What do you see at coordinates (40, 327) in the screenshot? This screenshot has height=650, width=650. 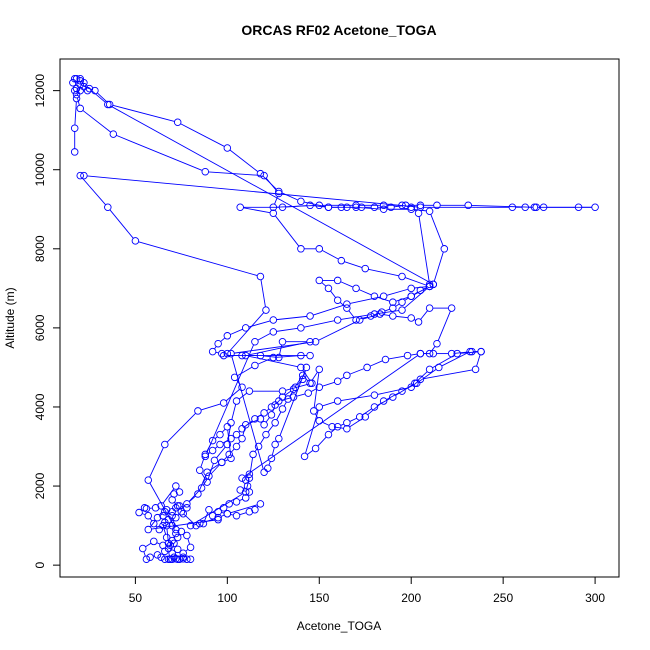 I see `y-tick-label: 6000` at bounding box center [40, 327].